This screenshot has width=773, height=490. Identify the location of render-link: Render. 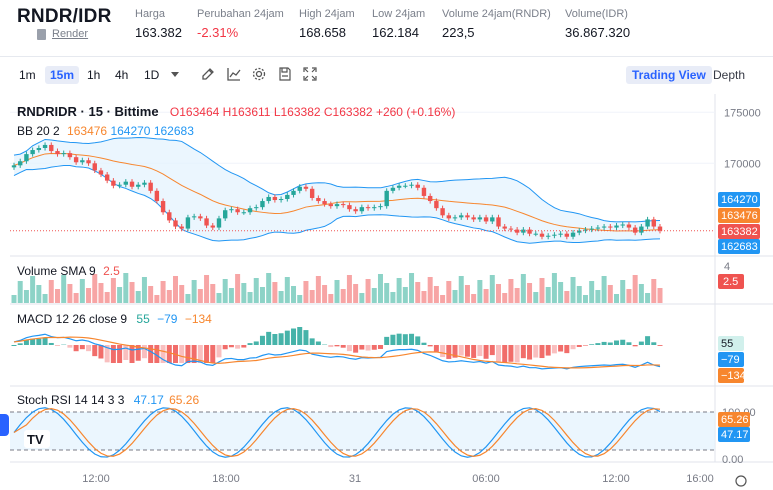
(70, 34).